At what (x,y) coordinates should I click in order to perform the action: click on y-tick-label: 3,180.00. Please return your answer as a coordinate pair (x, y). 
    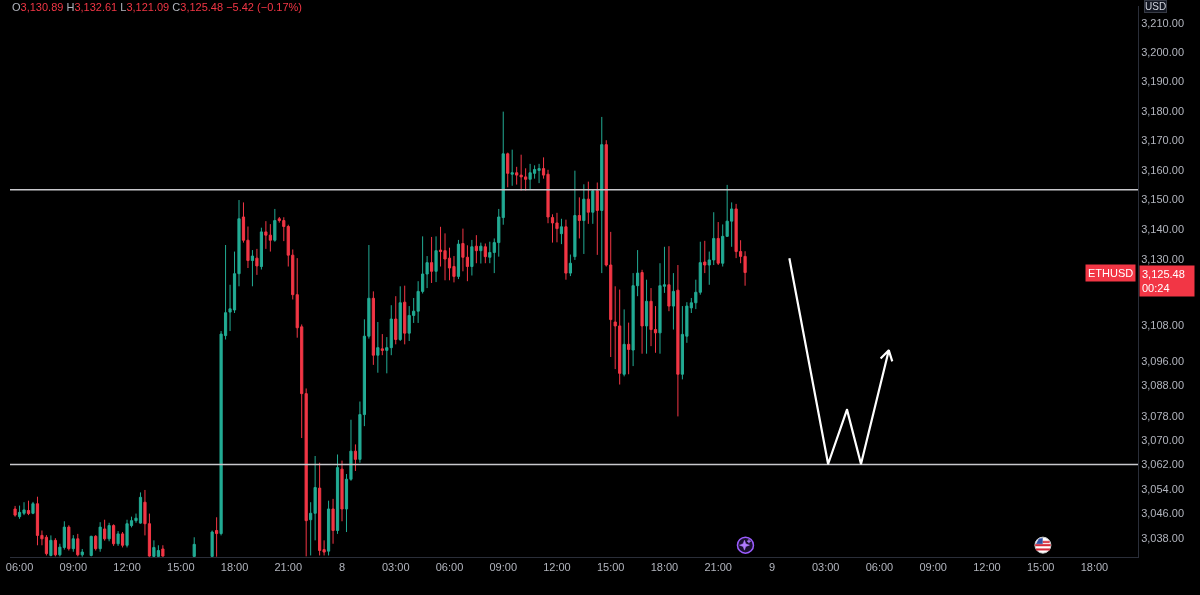
    Looking at the image, I should click on (1163, 110).